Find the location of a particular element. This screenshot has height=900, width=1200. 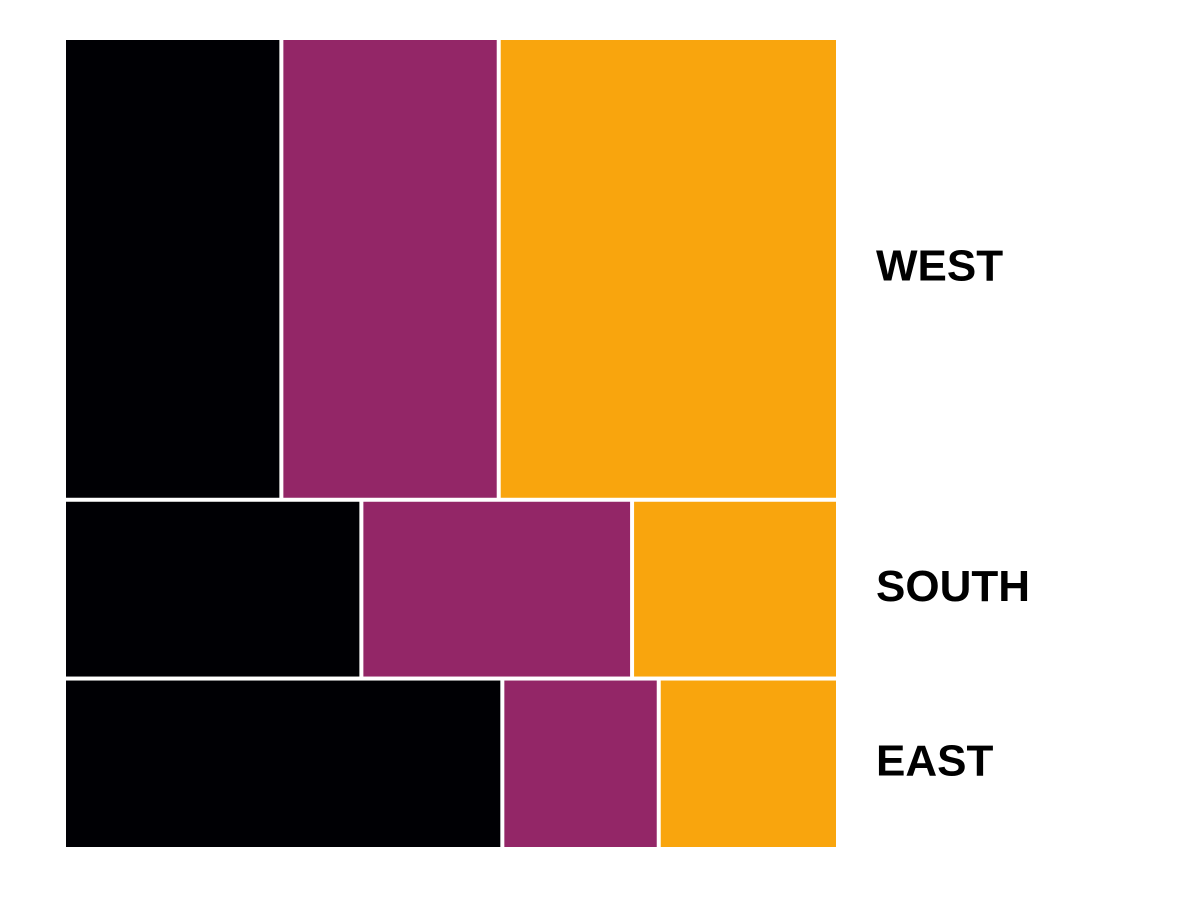

row-label-east: EAST is located at coordinates (934, 760).